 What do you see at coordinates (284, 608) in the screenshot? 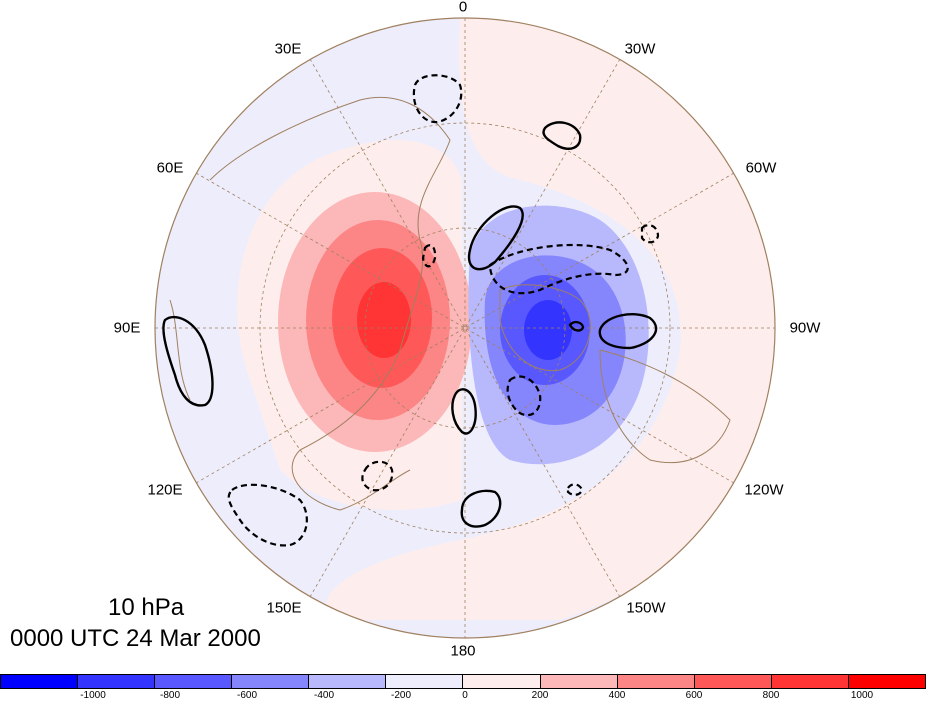
I see `lon-label-150e: 150E` at bounding box center [284, 608].